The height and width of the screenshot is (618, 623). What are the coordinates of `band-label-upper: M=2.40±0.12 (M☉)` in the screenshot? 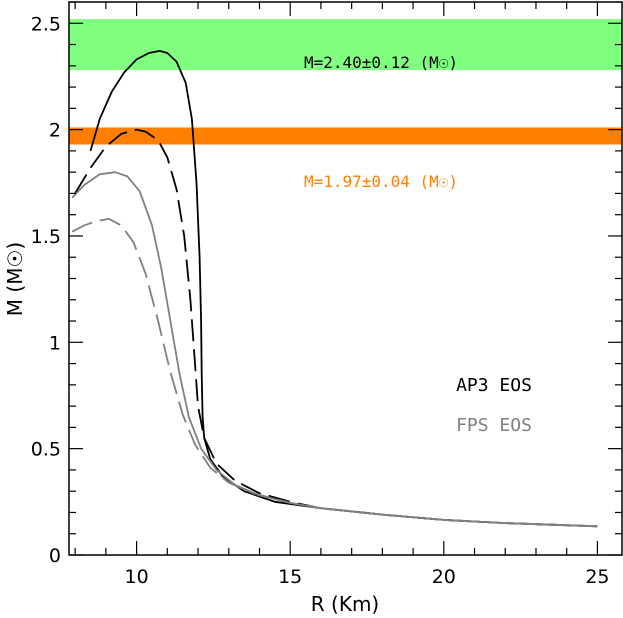 It's located at (381, 62).